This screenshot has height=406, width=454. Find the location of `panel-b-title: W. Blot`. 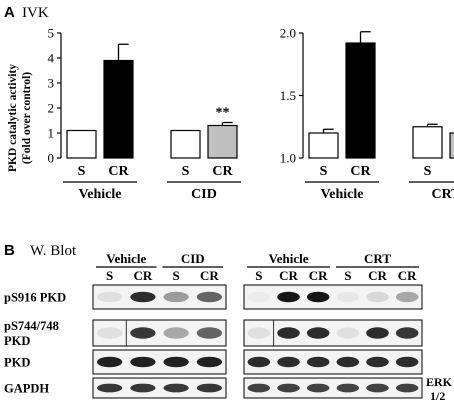

panel-b-title: W. Blot is located at coordinates (53, 251).